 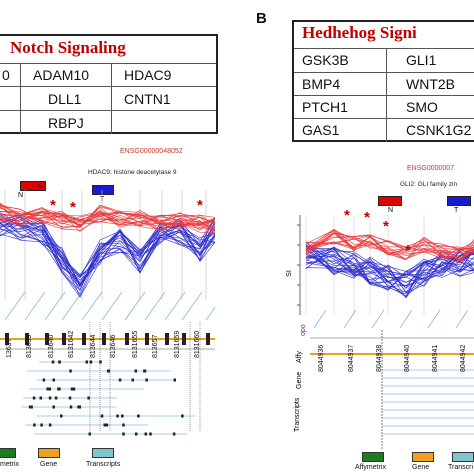 I want to click on notch-title: Notch Signaling, so click(x=68, y=47).